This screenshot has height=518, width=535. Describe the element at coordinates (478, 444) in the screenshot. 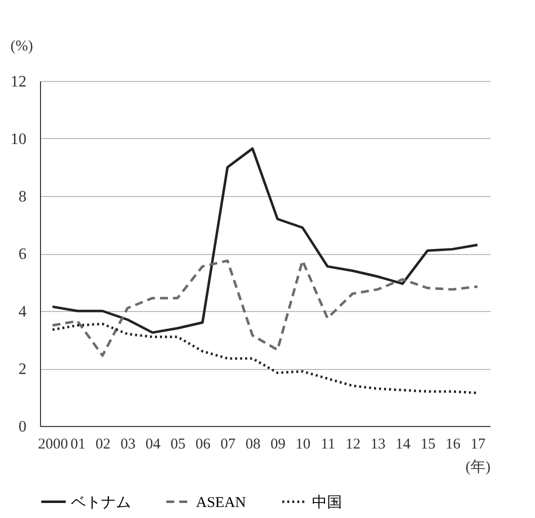

I see `x-tick-label: 17` at that location.